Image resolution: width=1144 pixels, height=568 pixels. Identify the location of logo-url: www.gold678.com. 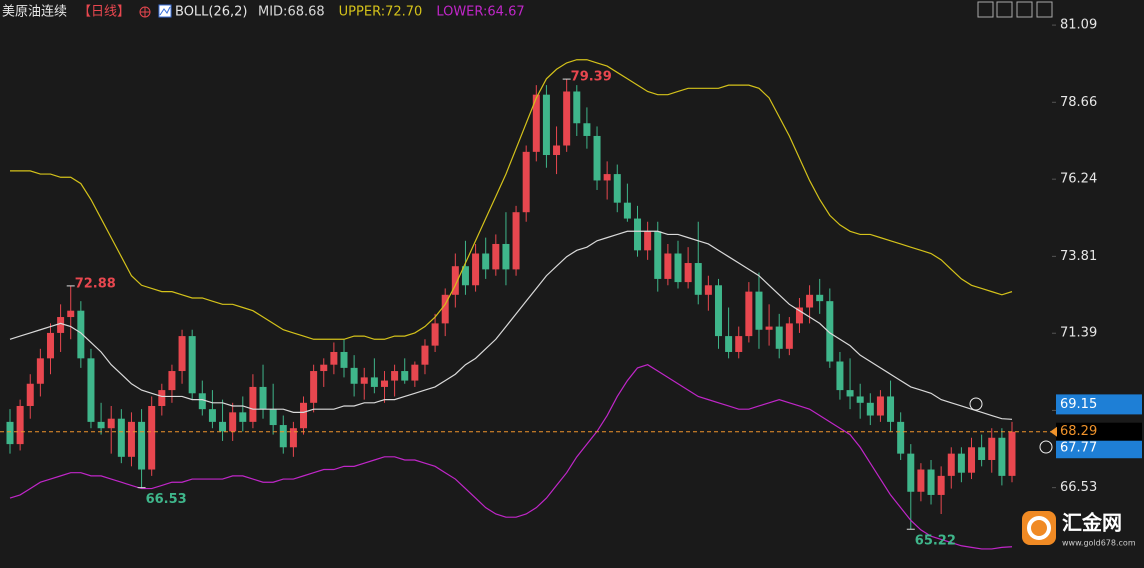
(1099, 543).